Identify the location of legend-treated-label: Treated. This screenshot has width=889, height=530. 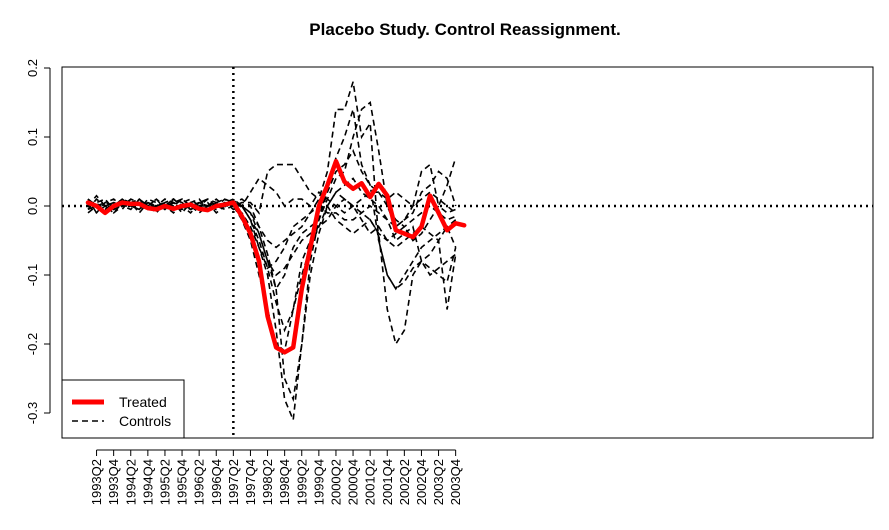
(143, 402).